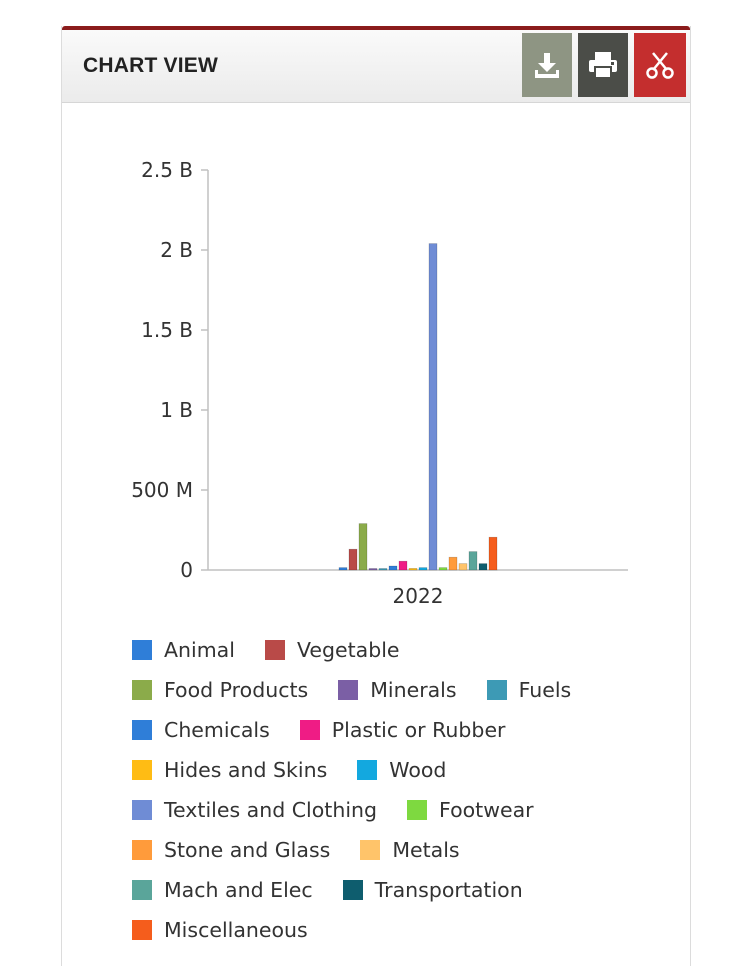  I want to click on legend-item: Vegetable, so click(332, 650).